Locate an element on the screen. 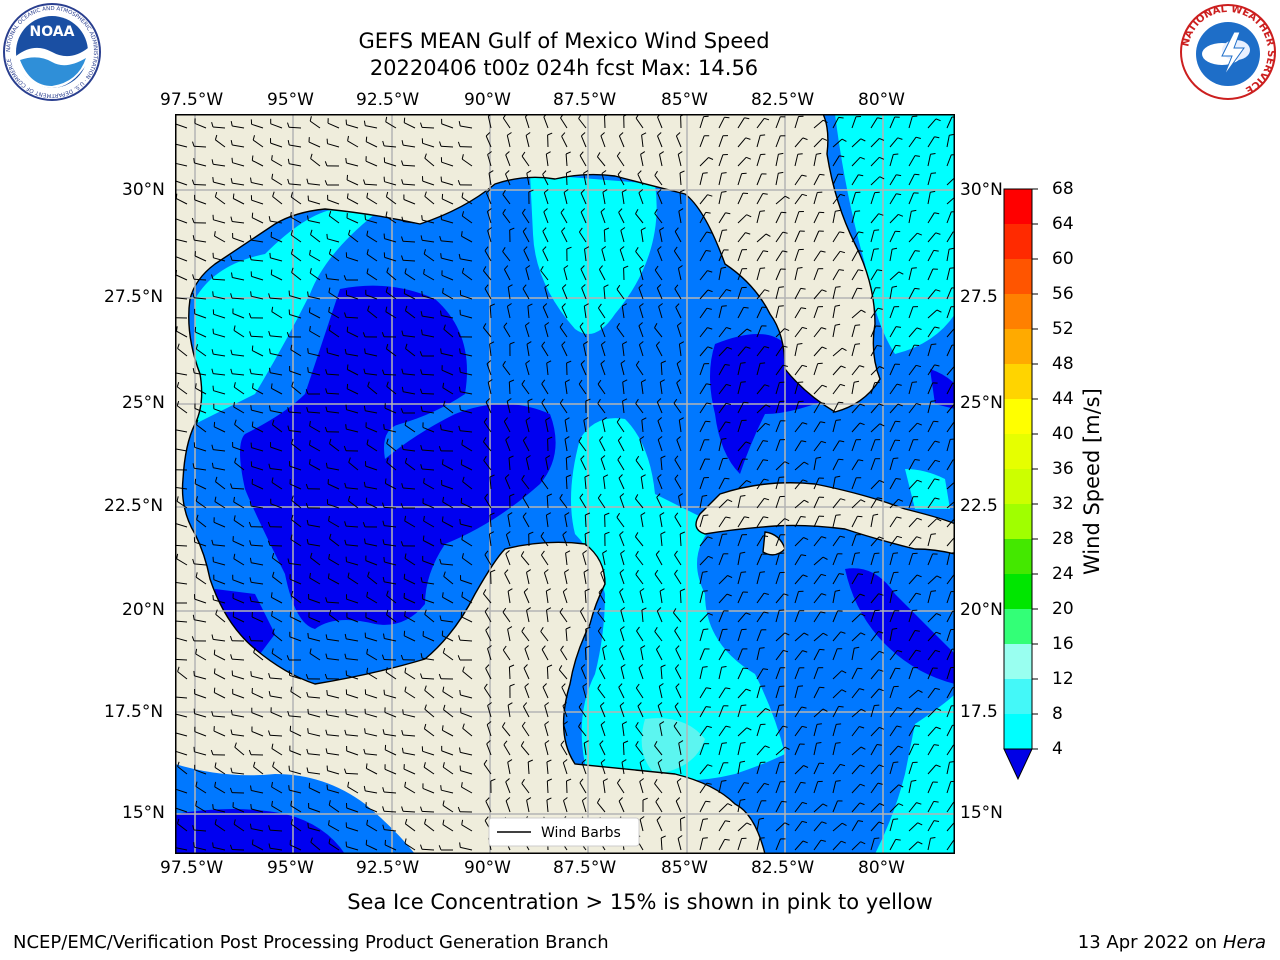 This screenshot has height=960, width=1280. lat-label: 15°N is located at coordinates (143, 813).